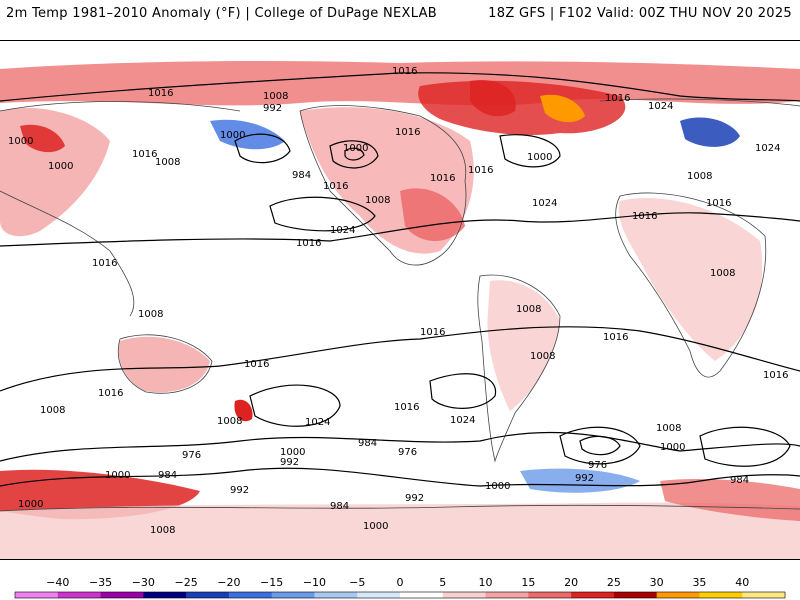 This screenshot has width=800, height=600. What do you see at coordinates (571, 582) in the screenshot?
I see `legend-tick-label: 20` at bounding box center [571, 582].